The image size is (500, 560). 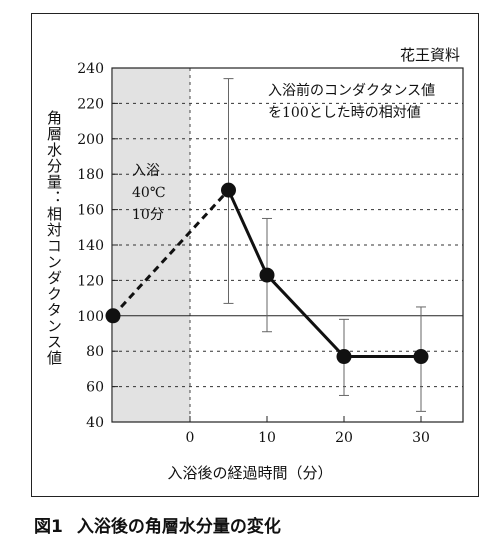 I want to click on bath-label-line: 入浴, so click(x=146, y=171).